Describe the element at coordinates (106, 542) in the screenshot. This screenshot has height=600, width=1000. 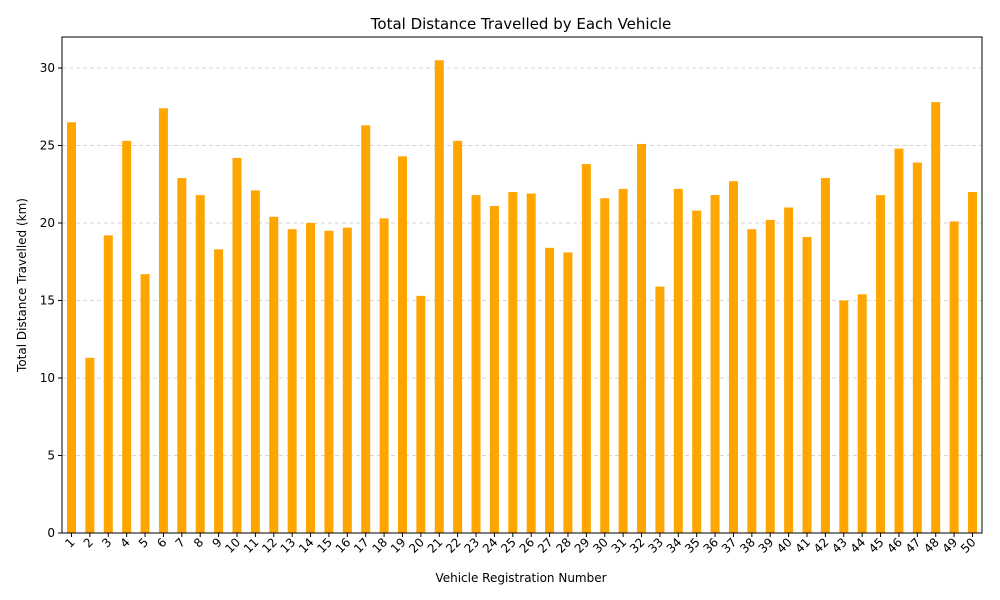
I see `x-tick-label: 3` at that location.